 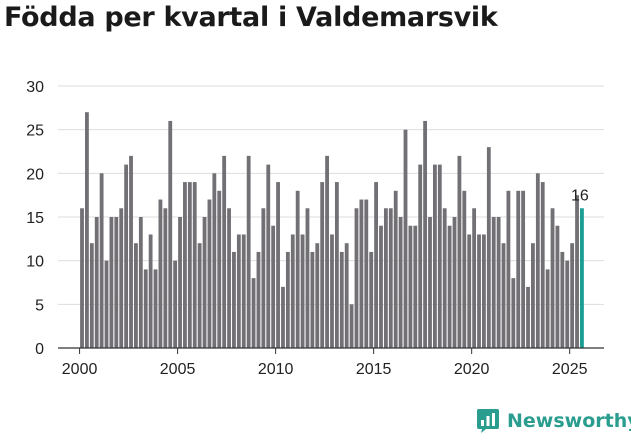 What do you see at coordinates (542, 265) in the screenshot?
I see `bar-2023-q3` at bounding box center [542, 265].